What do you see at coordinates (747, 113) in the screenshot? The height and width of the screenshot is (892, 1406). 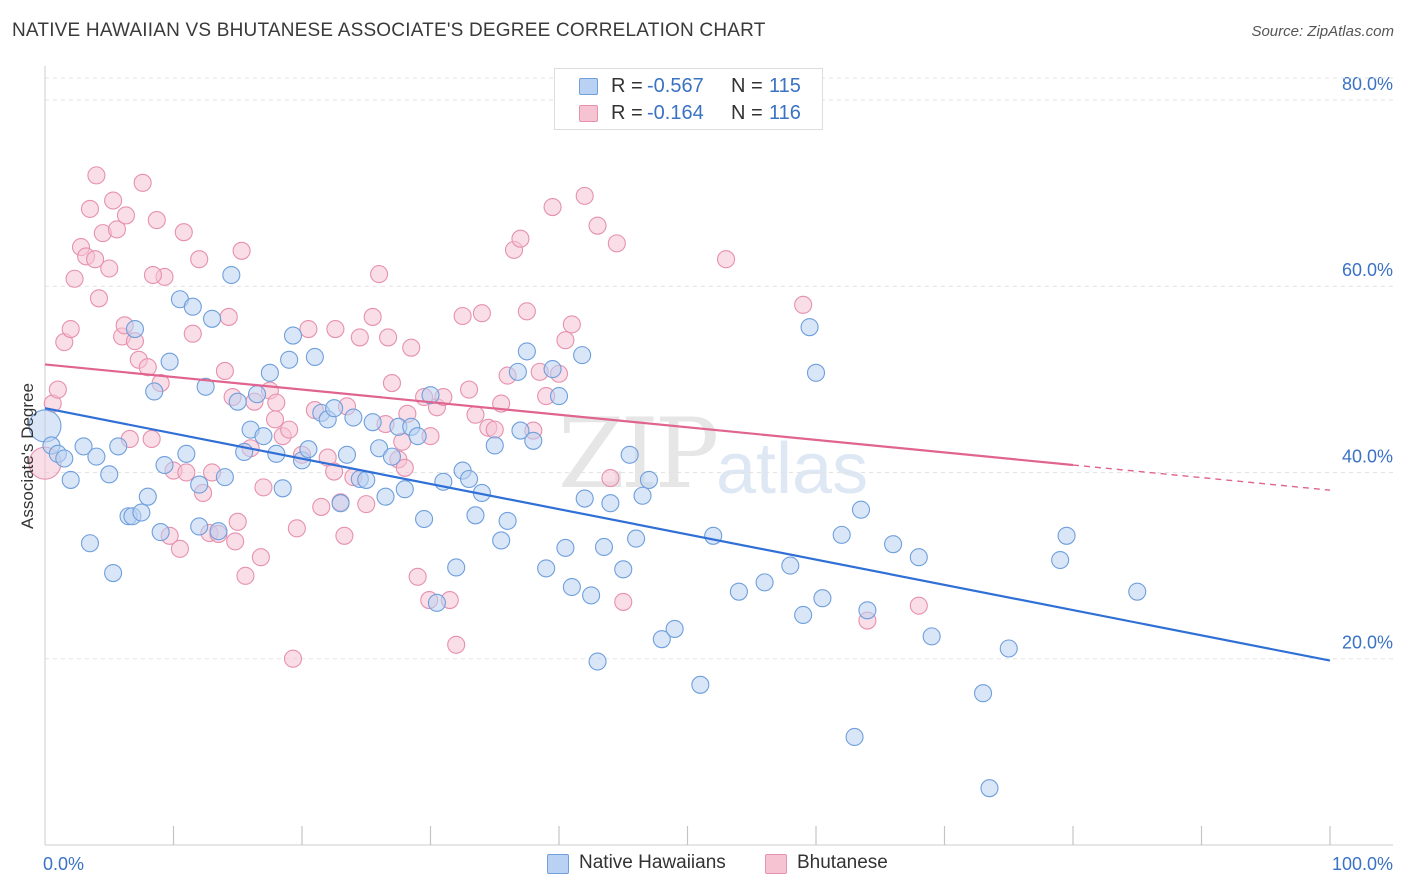 I see `n-label: N =` at bounding box center [747, 113].